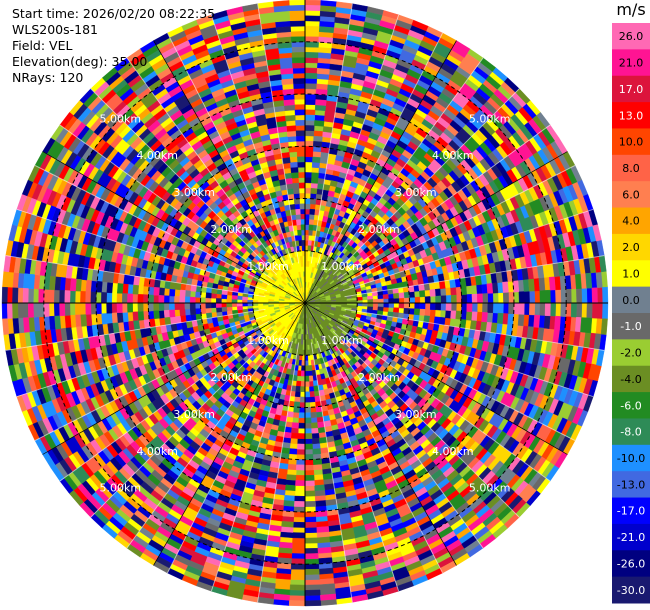 Image resolution: width=650 pixels, height=610 pixels. What do you see at coordinates (48, 77) in the screenshot?
I see `nrays-label: NRays: 120` at bounding box center [48, 77].